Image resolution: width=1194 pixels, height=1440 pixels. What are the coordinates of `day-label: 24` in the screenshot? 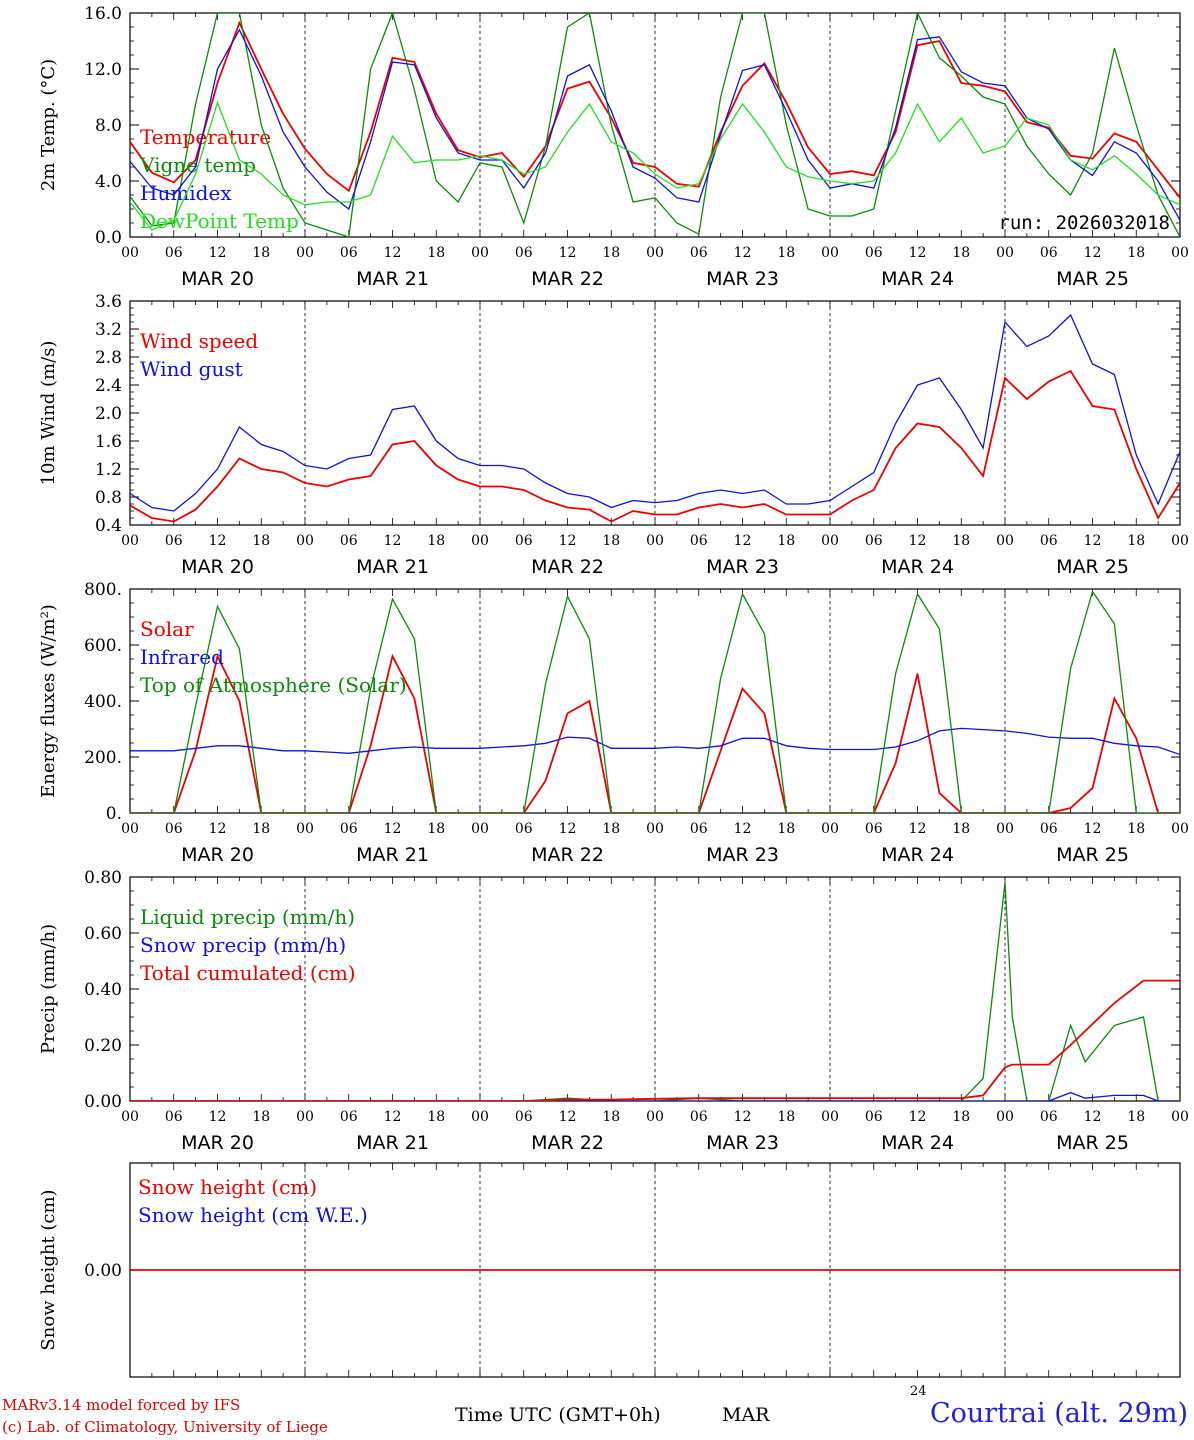 It's located at (918, 1391).